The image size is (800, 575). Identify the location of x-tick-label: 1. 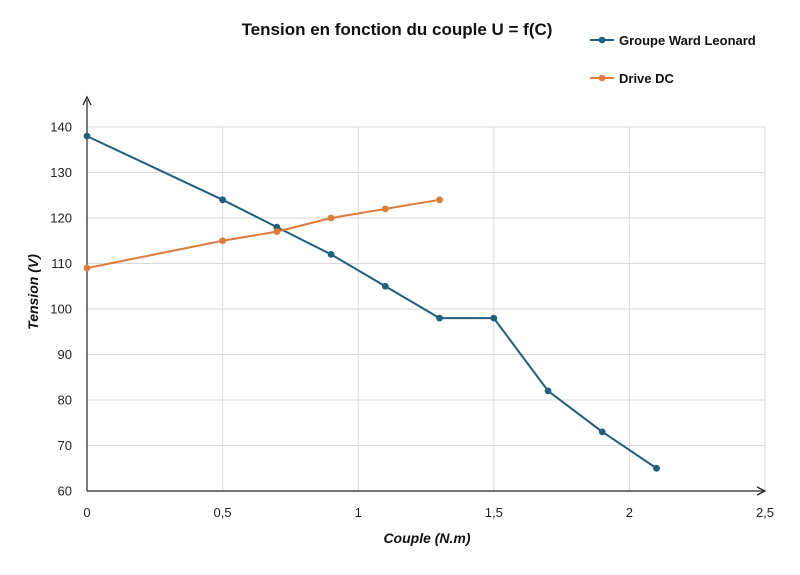
(358, 512).